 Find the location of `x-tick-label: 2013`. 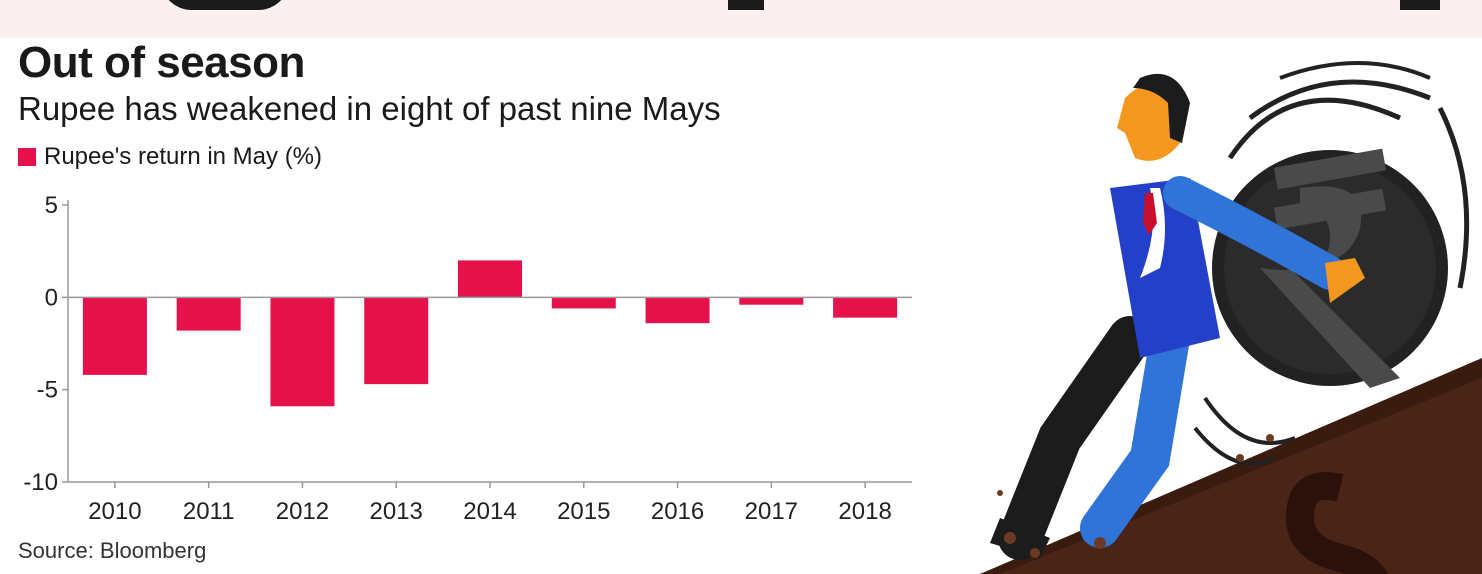

x-tick-label: 2013 is located at coordinates (396, 511).